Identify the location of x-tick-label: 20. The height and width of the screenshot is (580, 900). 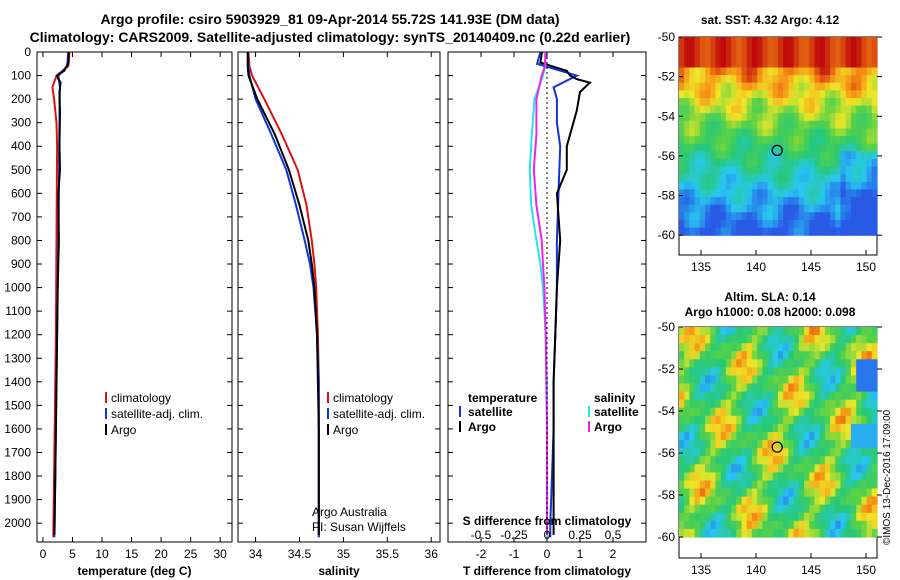
(161, 554).